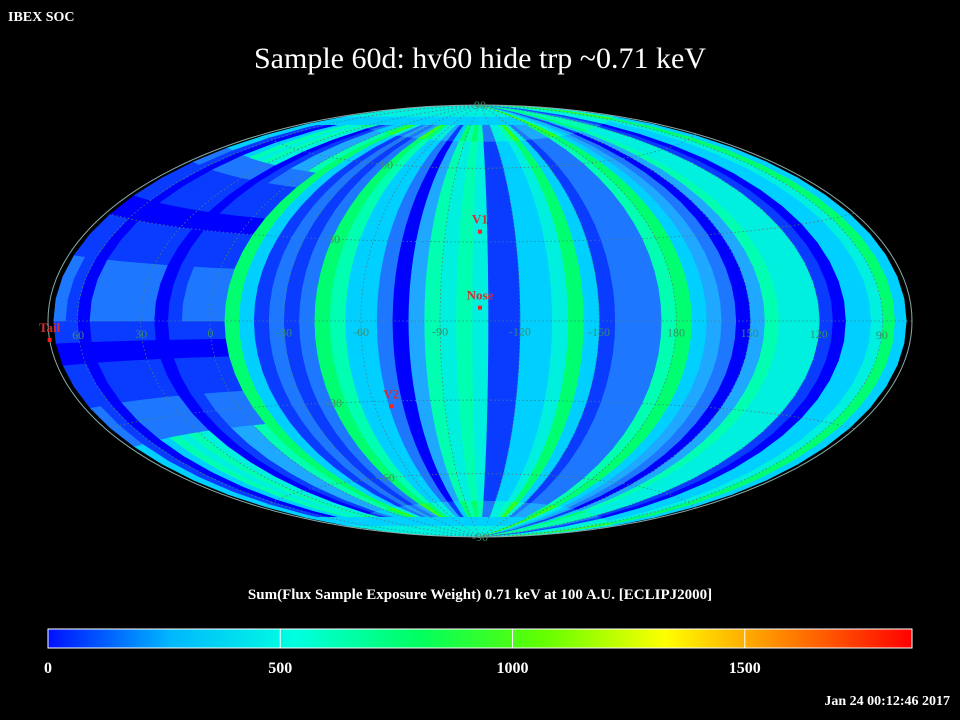 The image size is (960, 720). I want to click on timestamp: Jan 24 00:12:46 2017, so click(887, 701).